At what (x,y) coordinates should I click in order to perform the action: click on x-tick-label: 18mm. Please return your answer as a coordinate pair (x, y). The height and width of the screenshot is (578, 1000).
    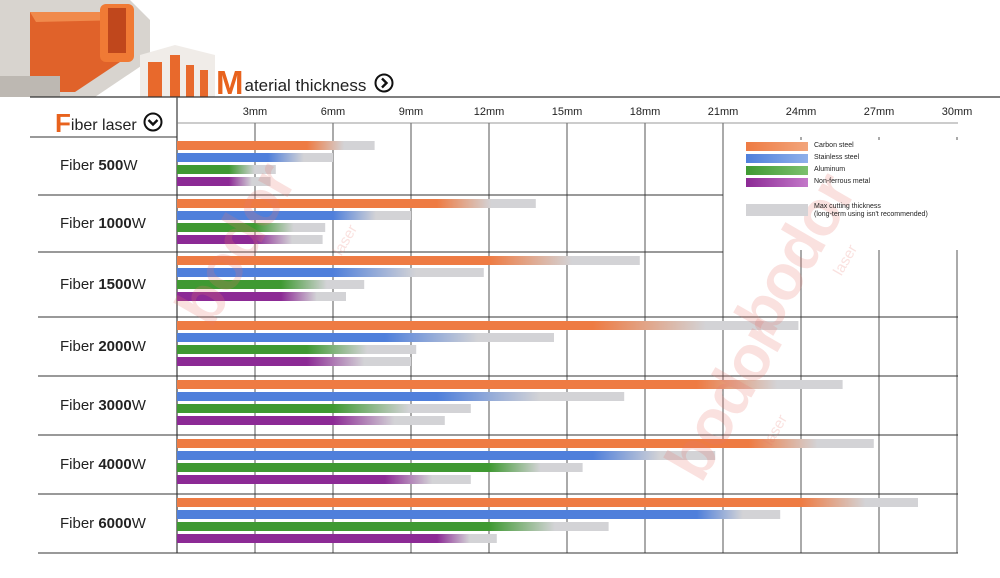
    Looking at the image, I should click on (645, 112).